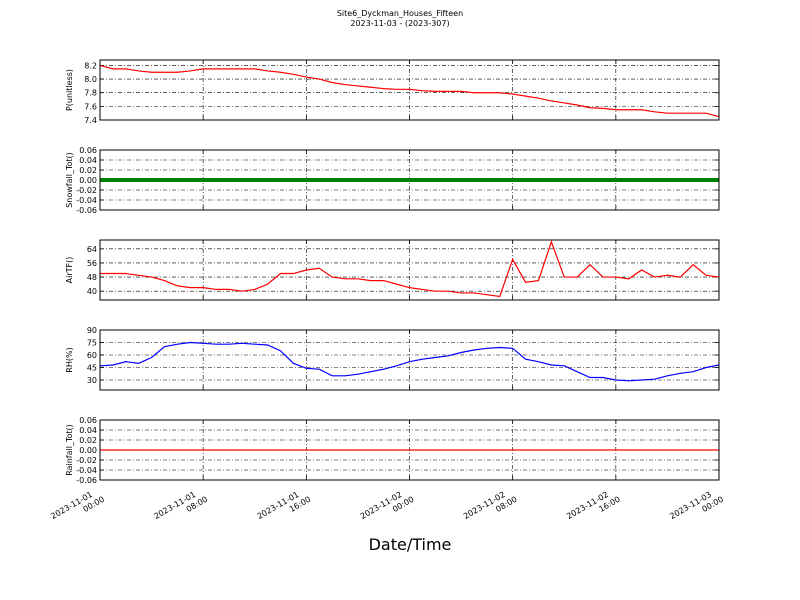 This screenshot has width=800, height=600. What do you see at coordinates (387, 508) in the screenshot?
I see `x-tick-label: 2023-11-0200:00` at bounding box center [387, 508].